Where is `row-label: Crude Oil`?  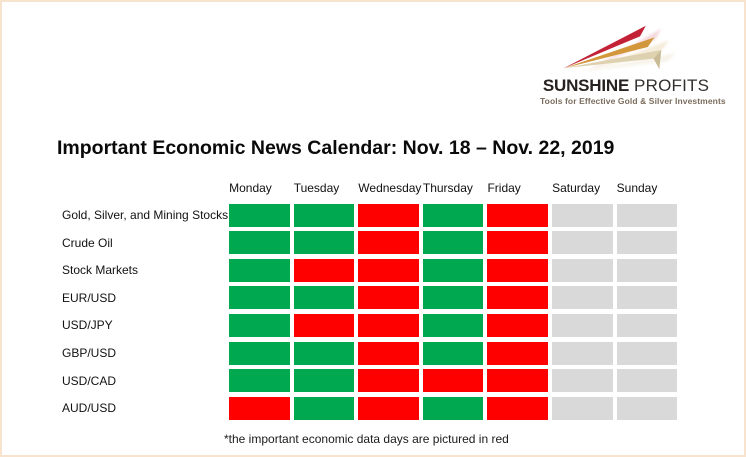
row-label: Crude Oil is located at coordinates (87, 242).